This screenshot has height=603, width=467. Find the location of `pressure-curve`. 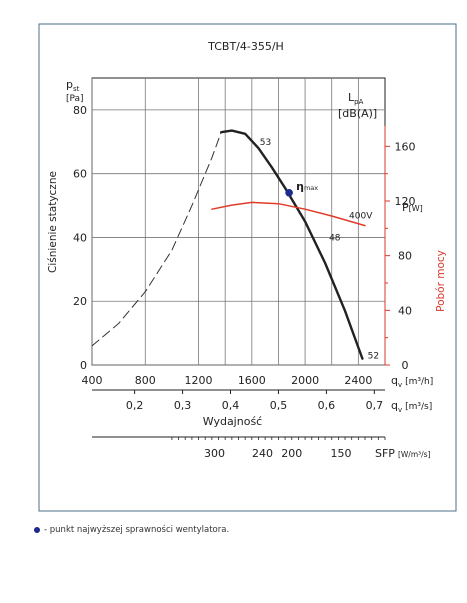

pressure-curve is located at coordinates (292, 244).